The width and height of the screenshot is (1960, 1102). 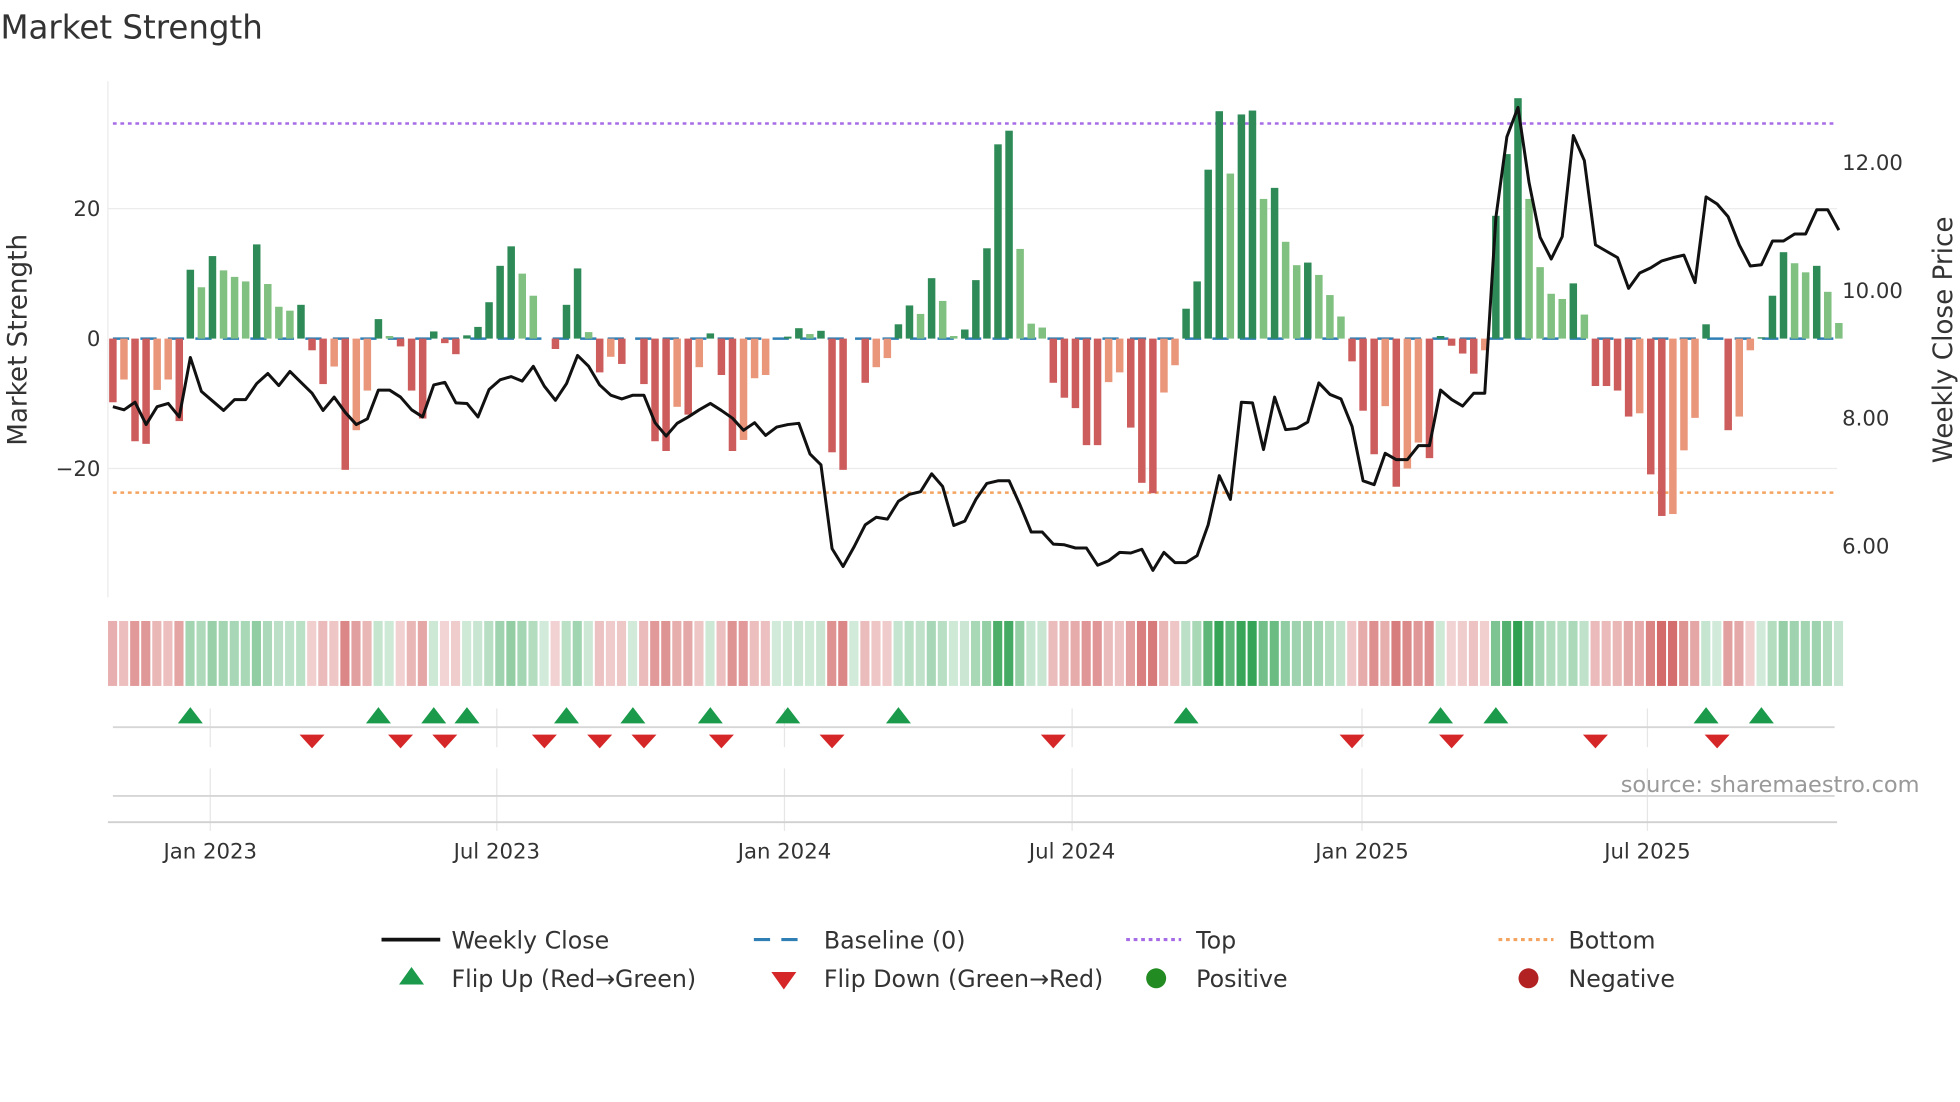 I want to click on source-label: source: sharemaestro.com, so click(x=1770, y=785).